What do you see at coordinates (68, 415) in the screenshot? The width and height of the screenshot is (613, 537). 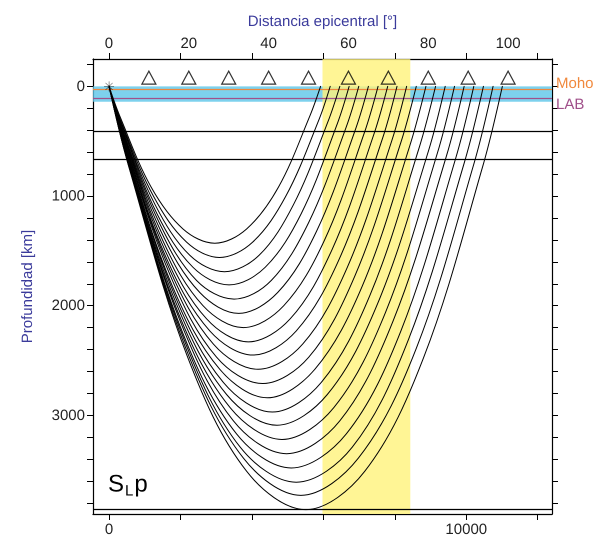 I see `y-tick-label: 3000` at bounding box center [68, 415].